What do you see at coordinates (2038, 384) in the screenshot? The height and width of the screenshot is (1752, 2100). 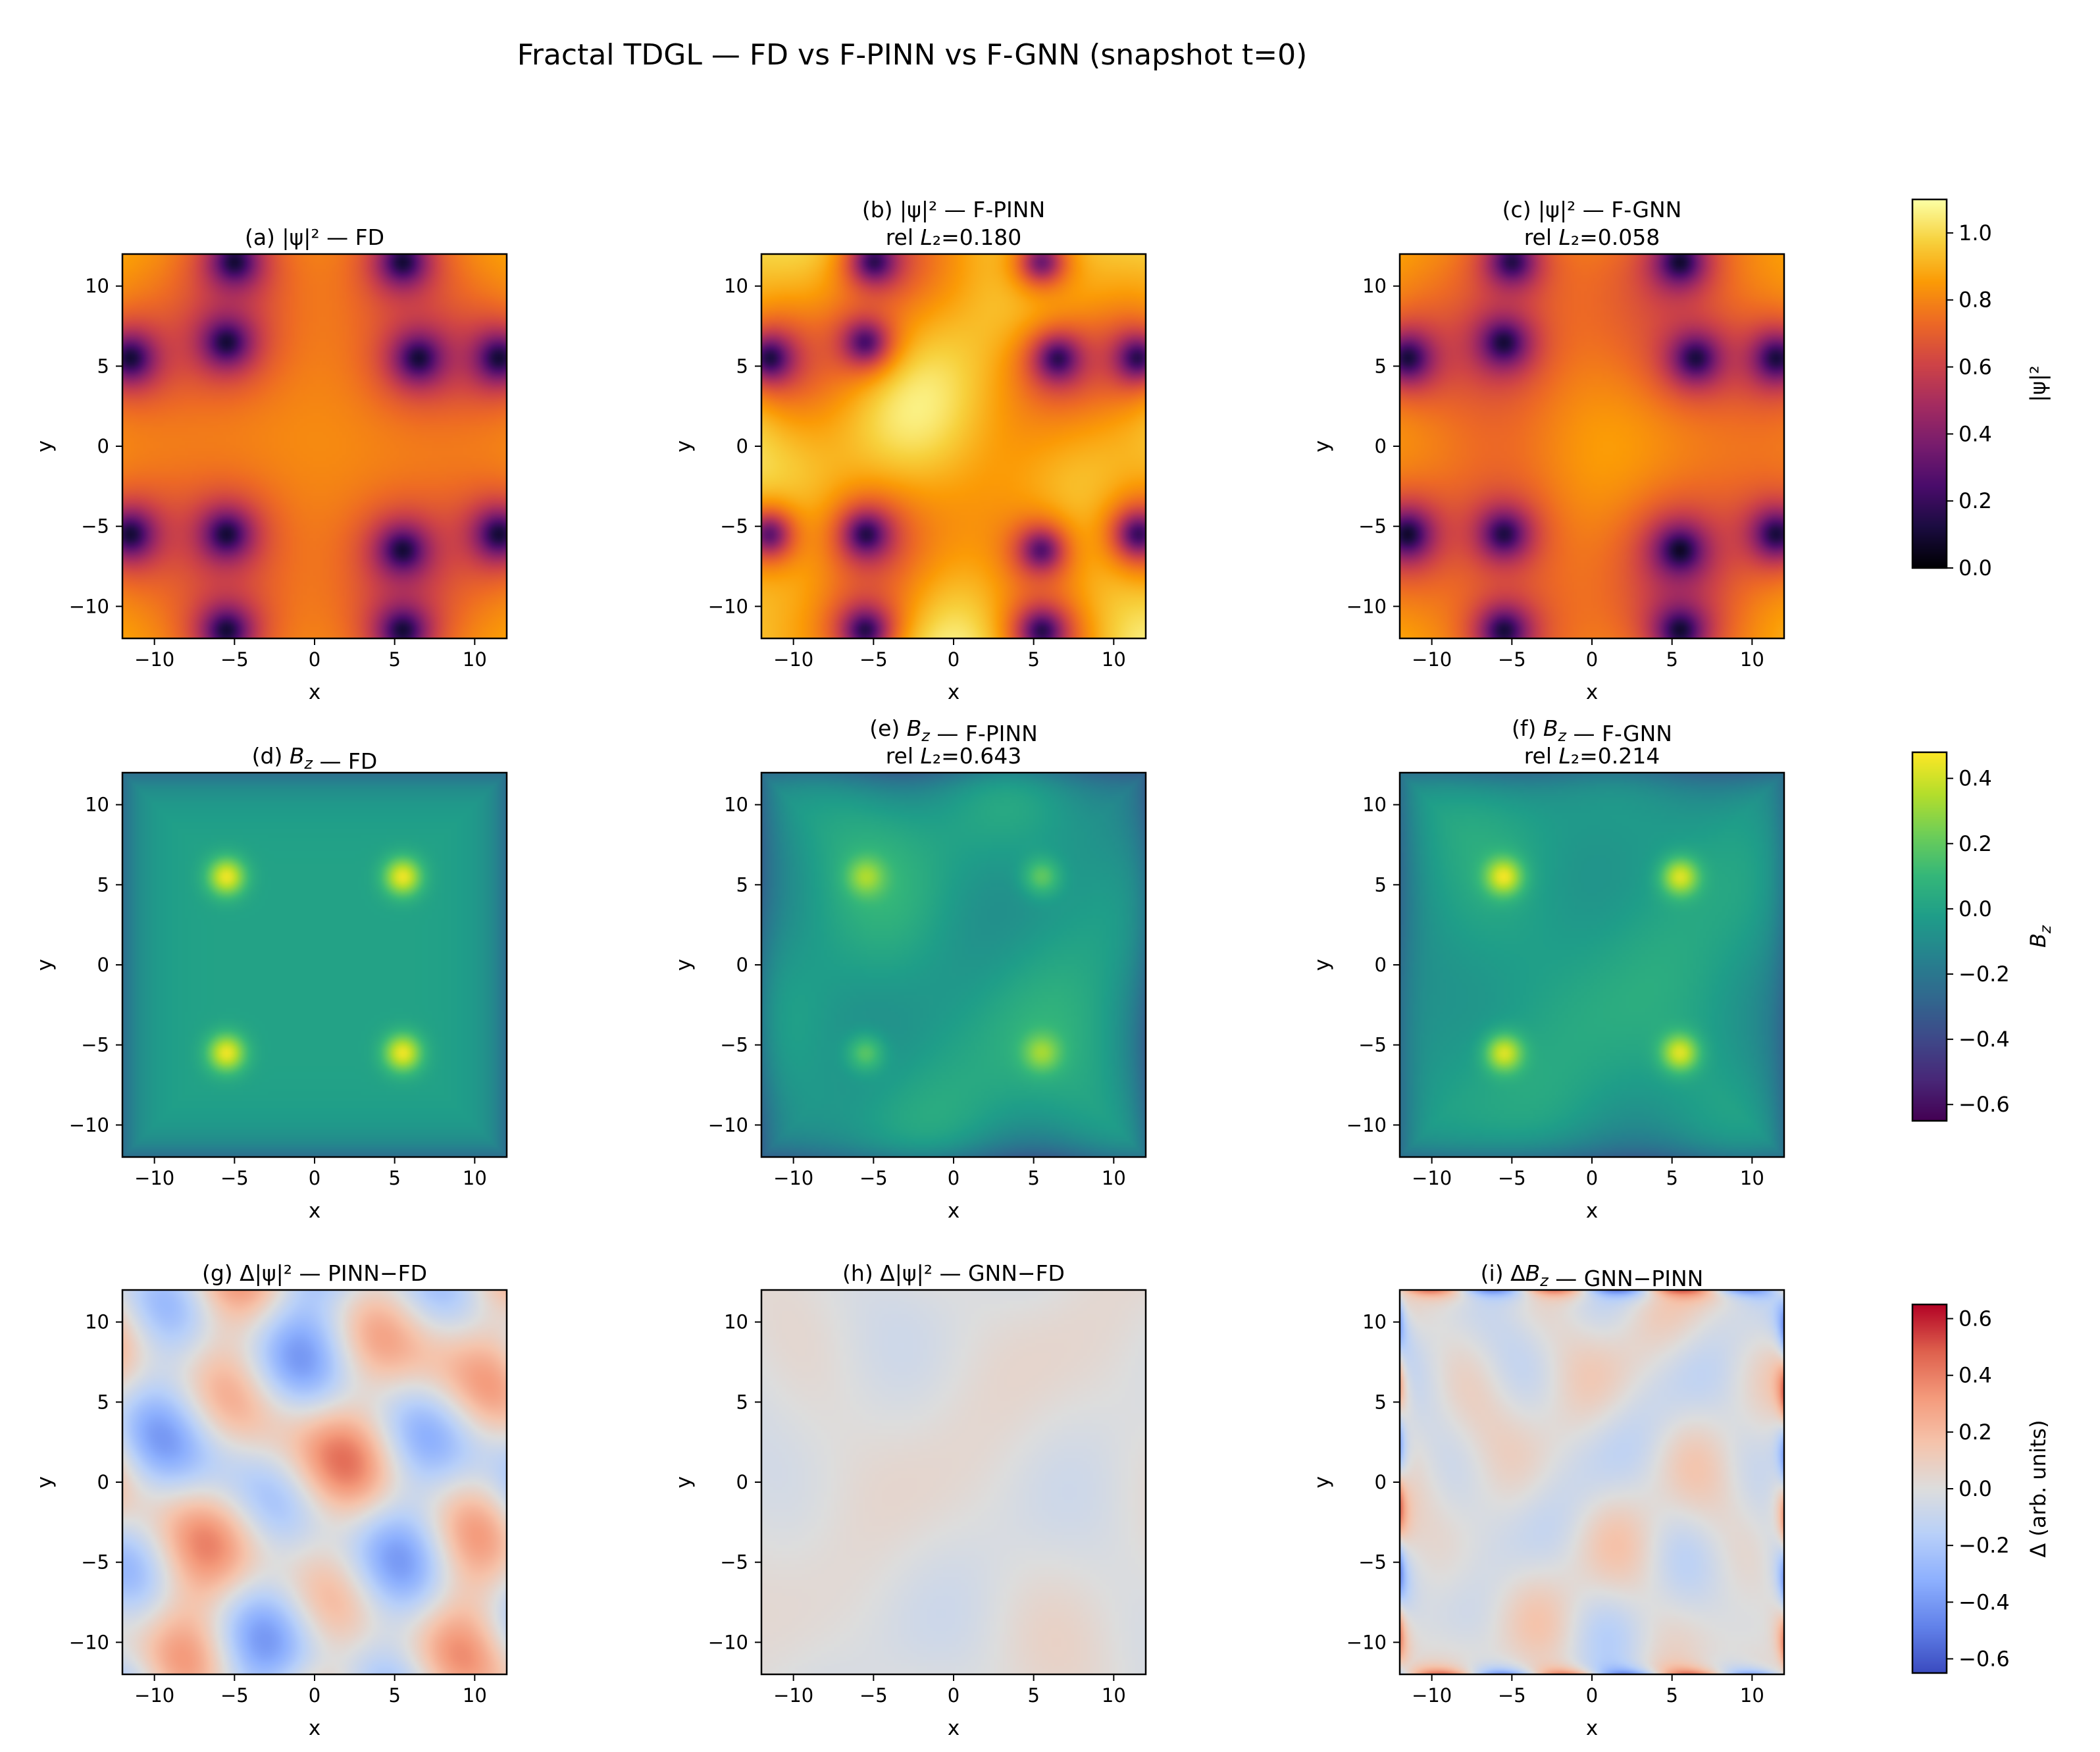 I see `colorbar-label: |ψ|²` at bounding box center [2038, 384].